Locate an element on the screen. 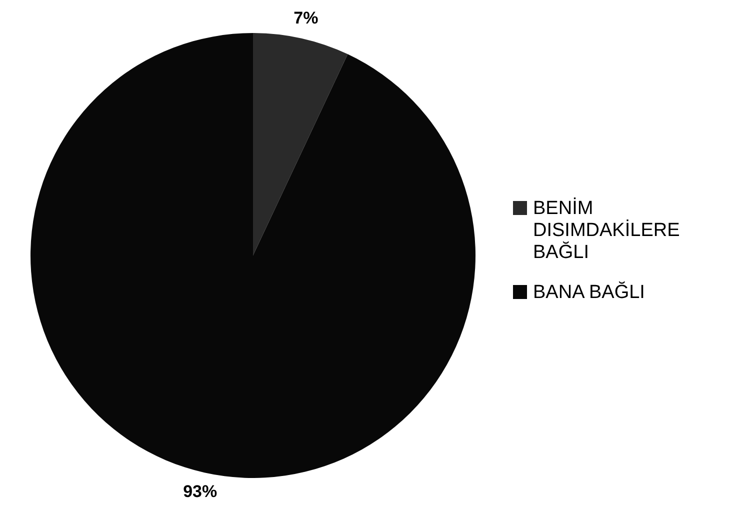  data-label: 93% is located at coordinates (200, 491).